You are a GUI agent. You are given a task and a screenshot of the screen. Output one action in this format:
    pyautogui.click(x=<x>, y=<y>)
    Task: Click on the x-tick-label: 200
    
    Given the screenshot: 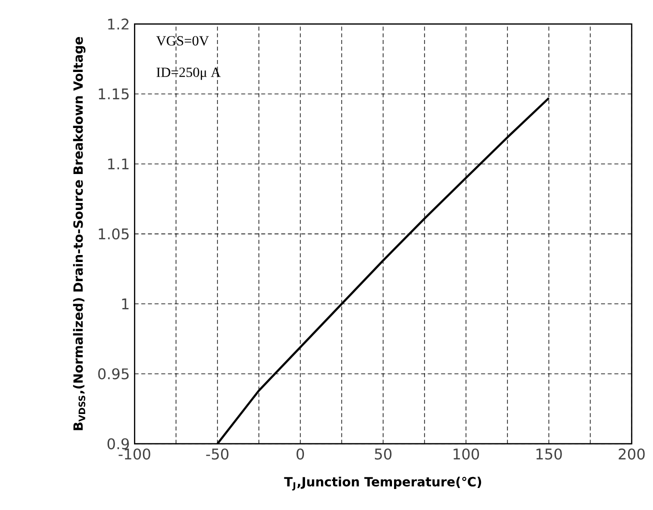 What is the action you would take?
    pyautogui.click(x=631, y=454)
    